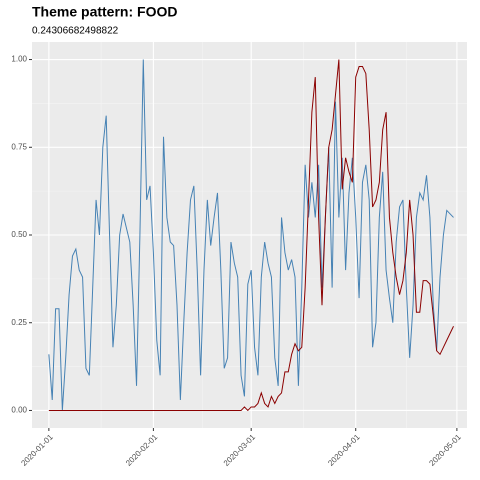 The width and height of the screenshot is (480, 480). I want to click on y-tick-label: 1.00, so click(19, 59).